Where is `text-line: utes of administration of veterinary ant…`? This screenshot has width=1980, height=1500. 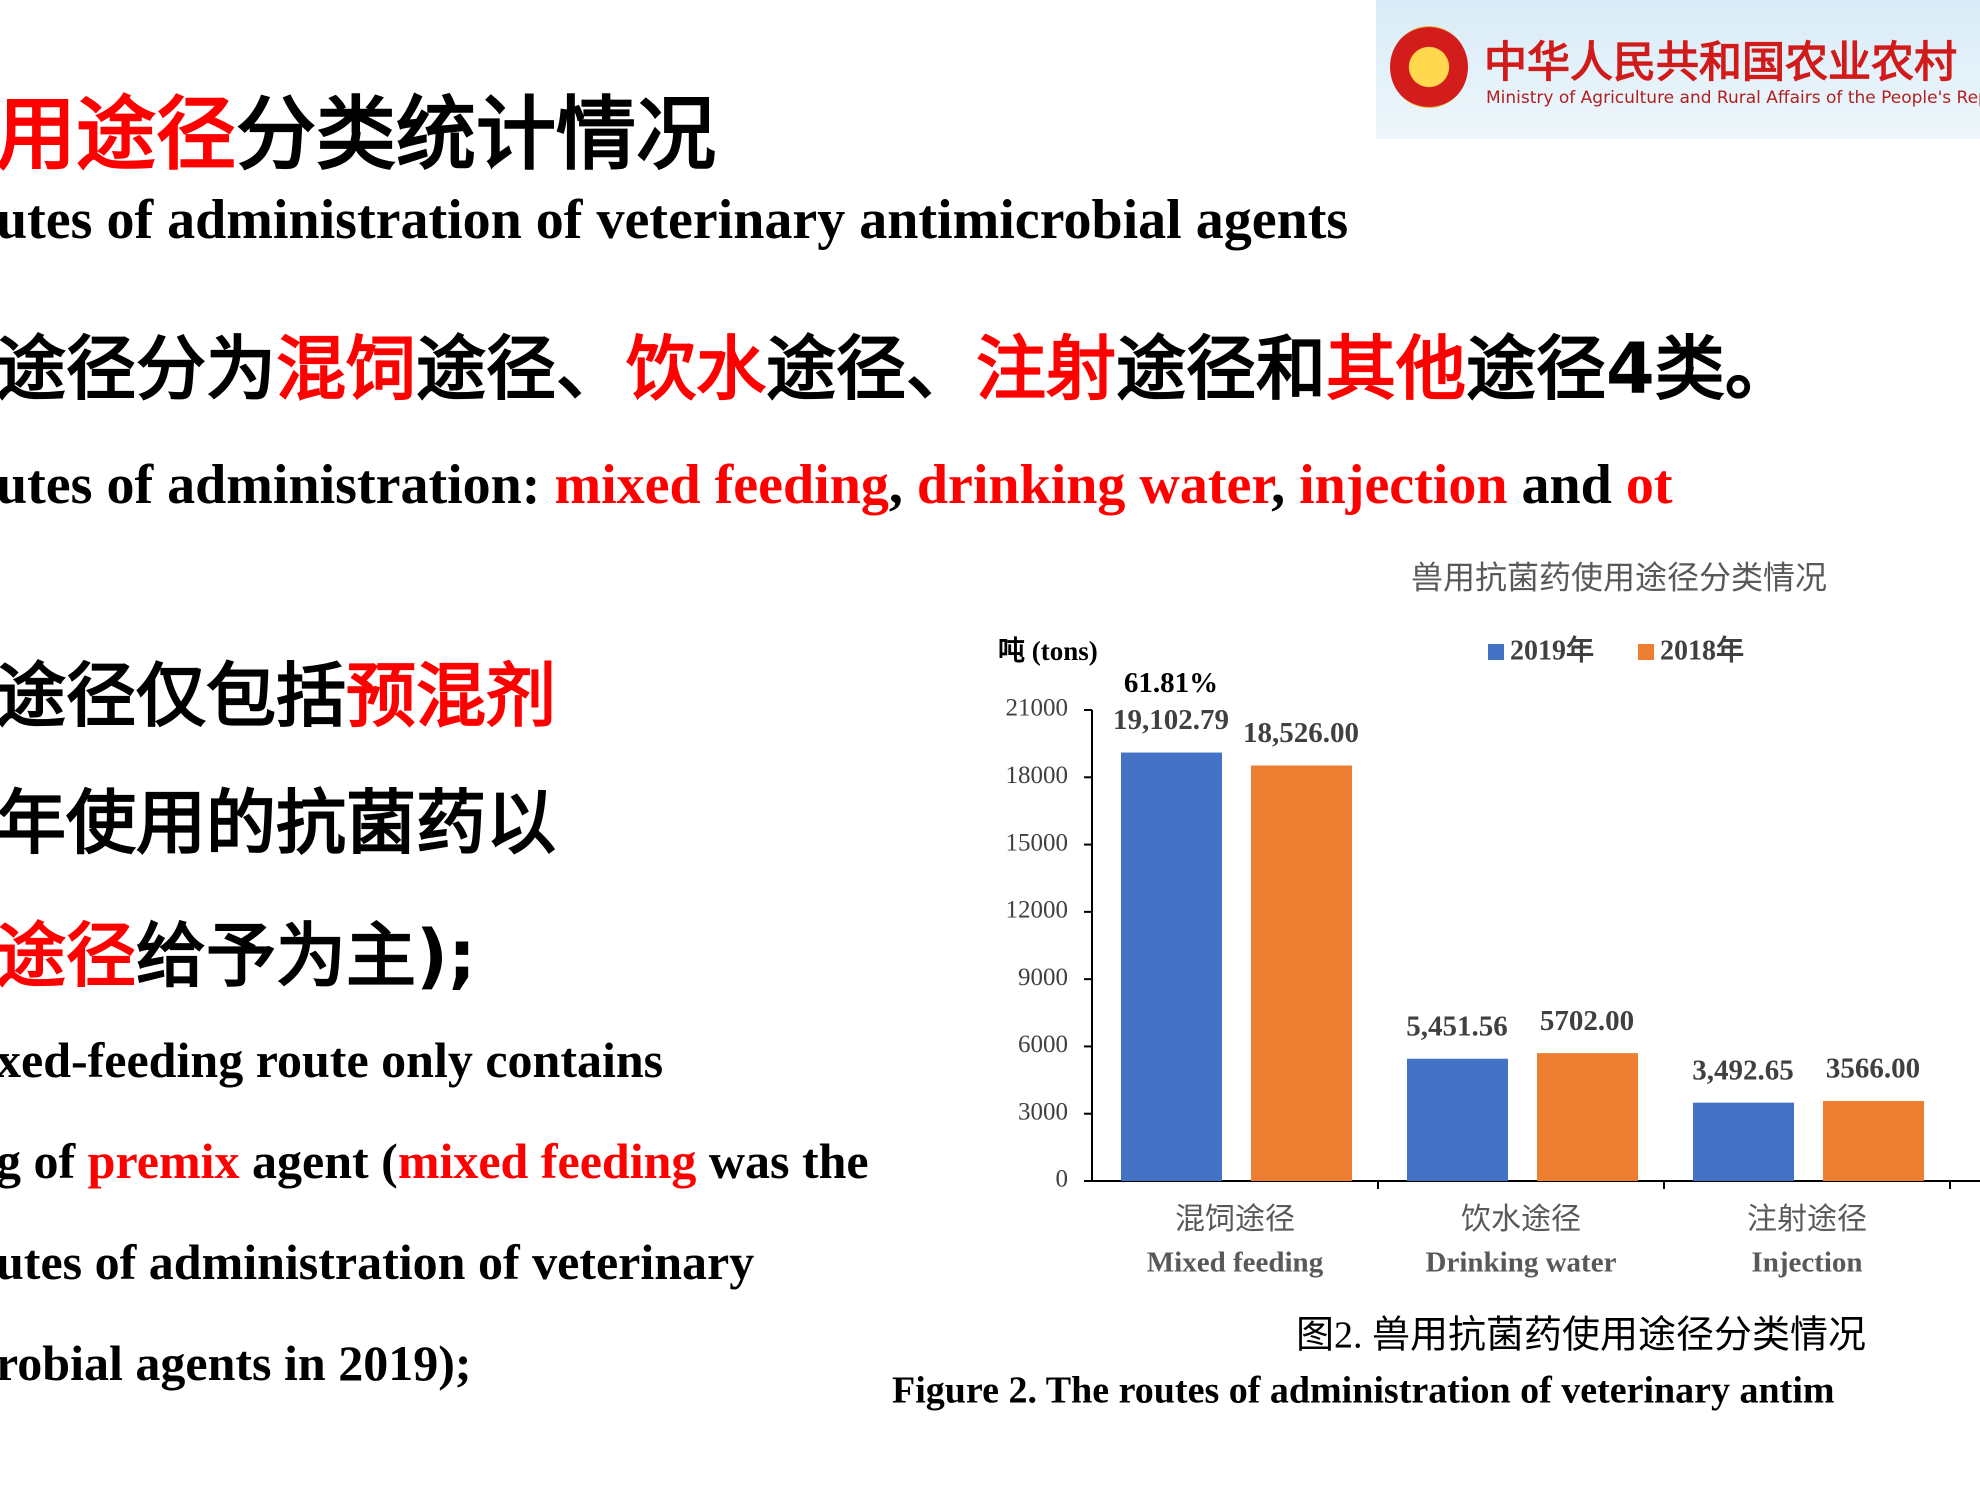
text-line: utes of administration of veterinary ant… is located at coordinates (674, 220).